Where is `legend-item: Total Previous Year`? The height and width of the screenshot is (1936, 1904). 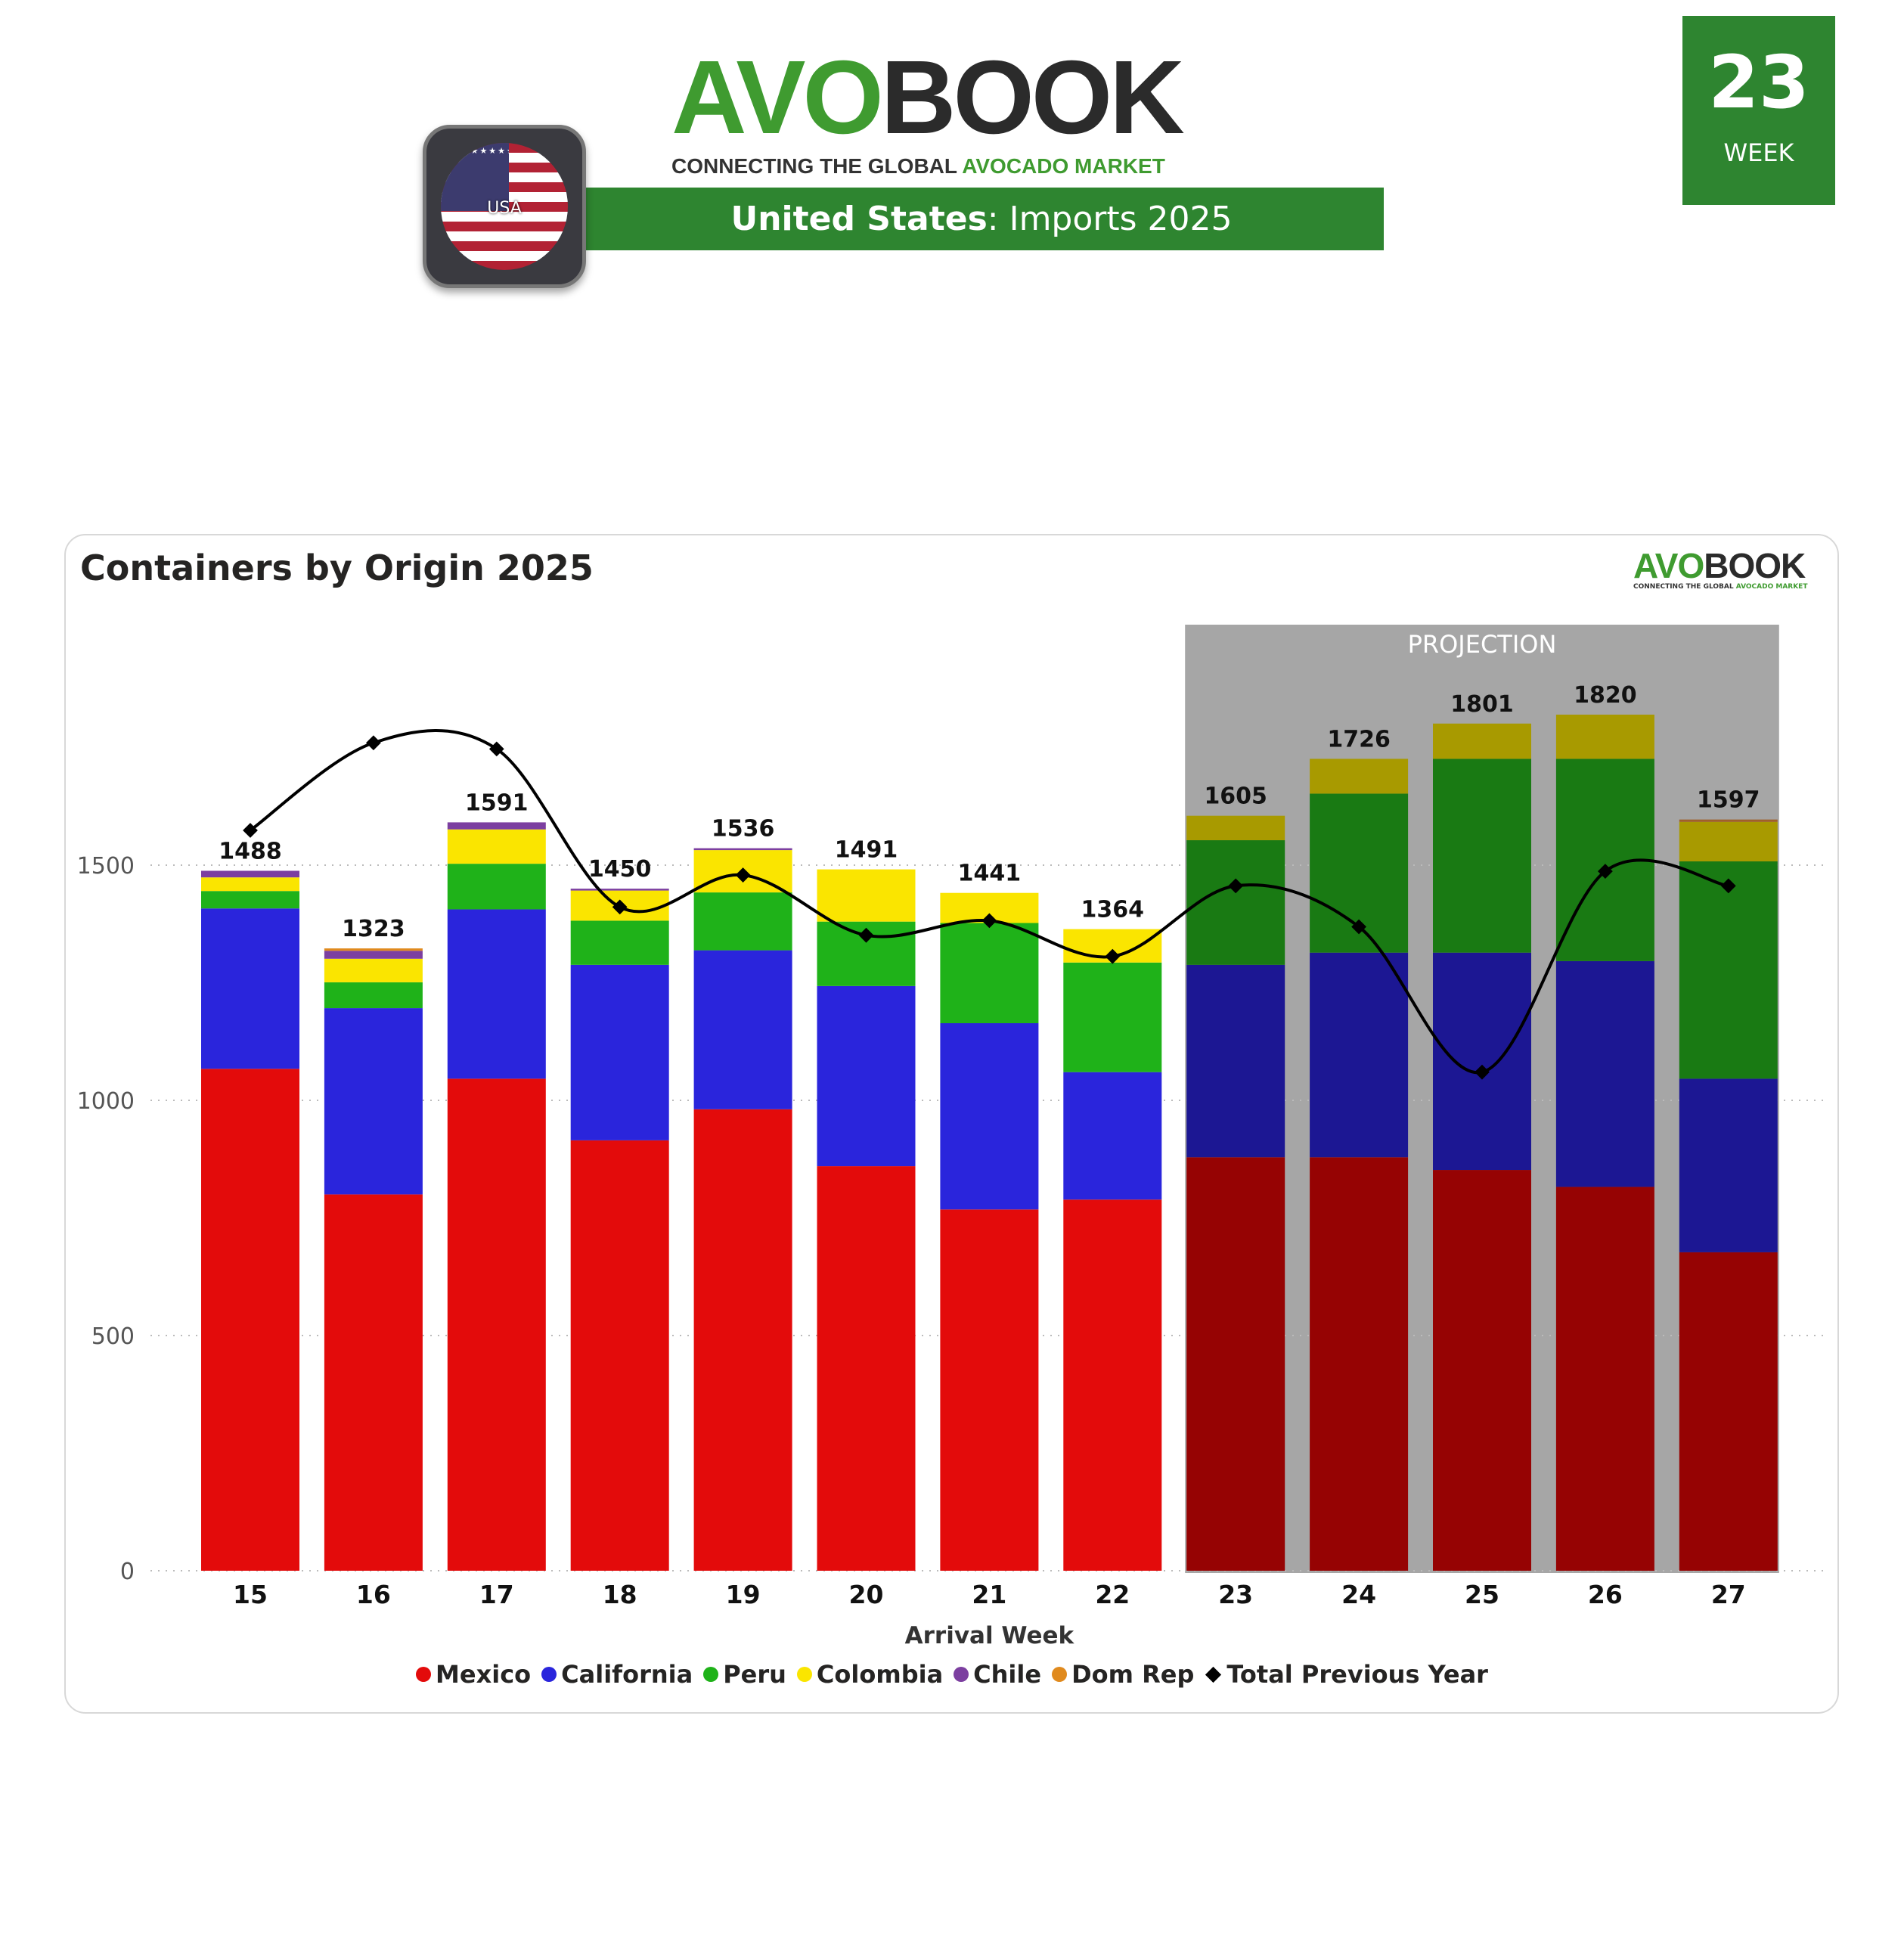 legend-item: Total Previous Year is located at coordinates (1346, 1674).